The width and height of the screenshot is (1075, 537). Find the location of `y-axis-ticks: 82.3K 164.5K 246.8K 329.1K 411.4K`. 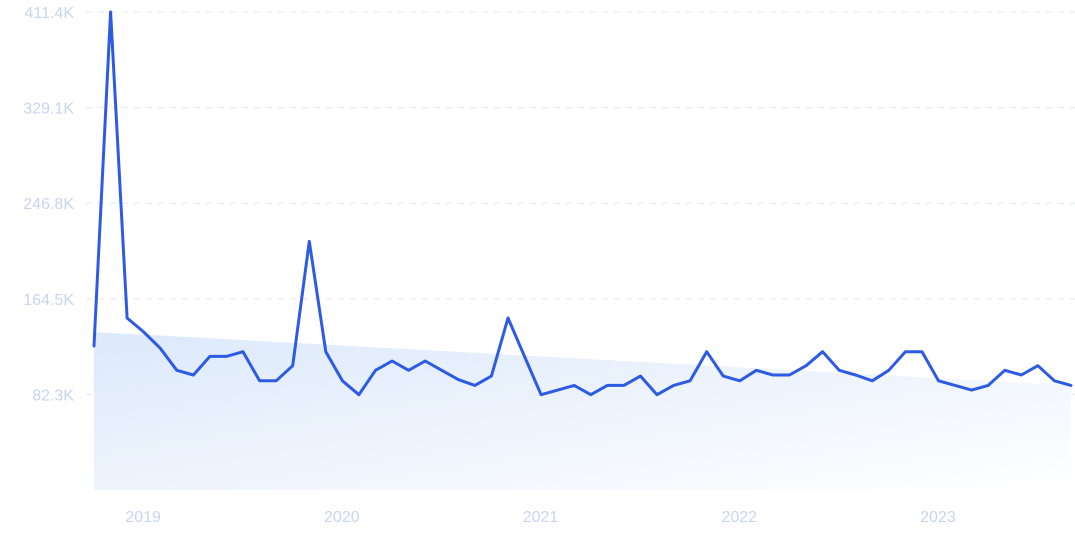

y-axis-ticks: 82.3K 164.5K 246.8K 329.1K 411.4K is located at coordinates (48, 204).